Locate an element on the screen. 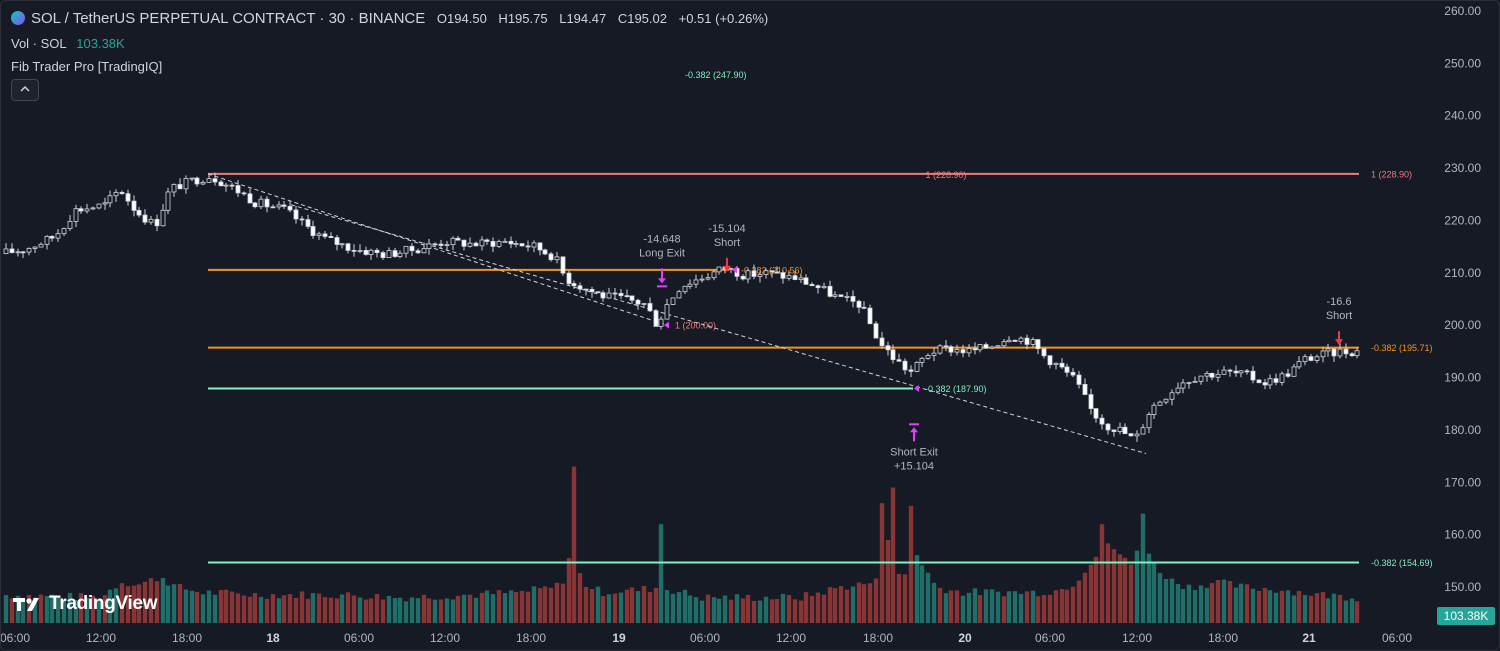 This screenshot has height=651, width=1500. price-axis-tick: 250.00 is located at coordinates (1462, 63).